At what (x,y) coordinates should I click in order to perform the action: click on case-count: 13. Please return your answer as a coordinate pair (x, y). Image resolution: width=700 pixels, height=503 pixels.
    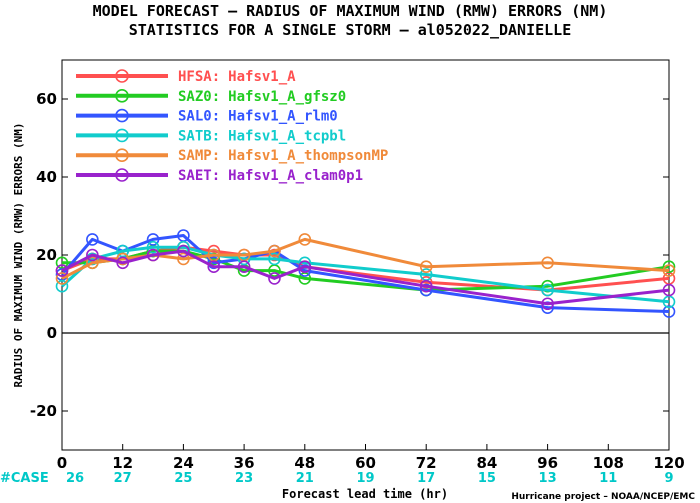
    Looking at the image, I should click on (548, 478).